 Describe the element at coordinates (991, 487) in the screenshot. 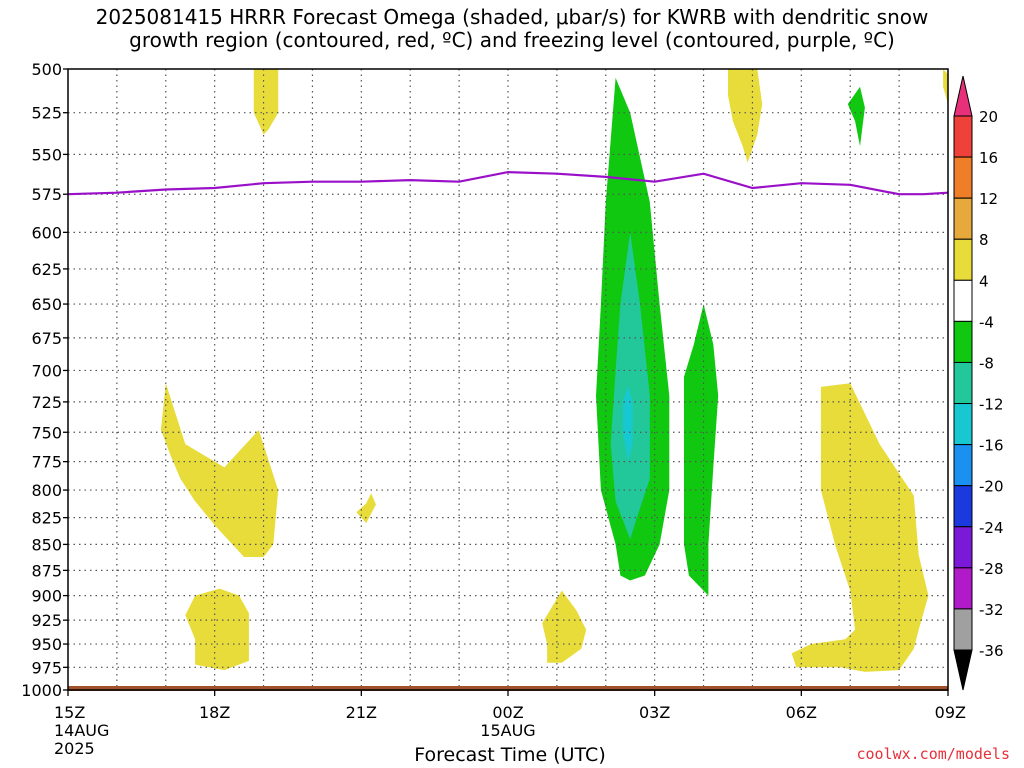

I see `colorbar-label-9: -20` at that location.